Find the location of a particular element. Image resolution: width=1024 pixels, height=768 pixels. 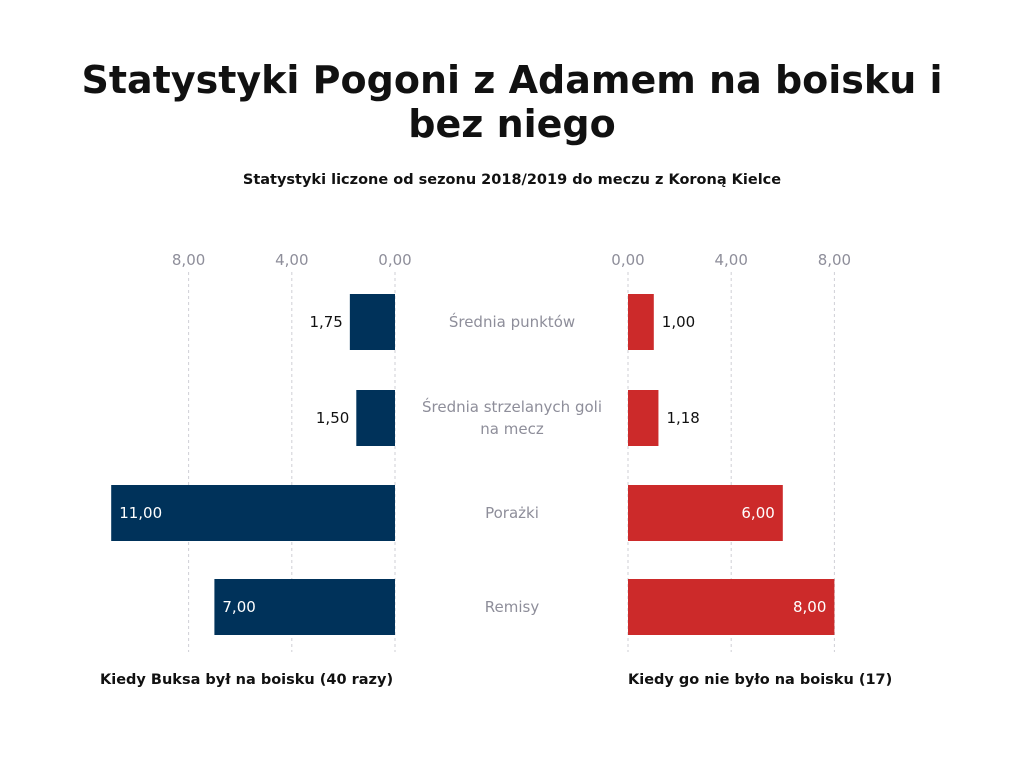

left-tick-label: 8,00 is located at coordinates (188, 260).